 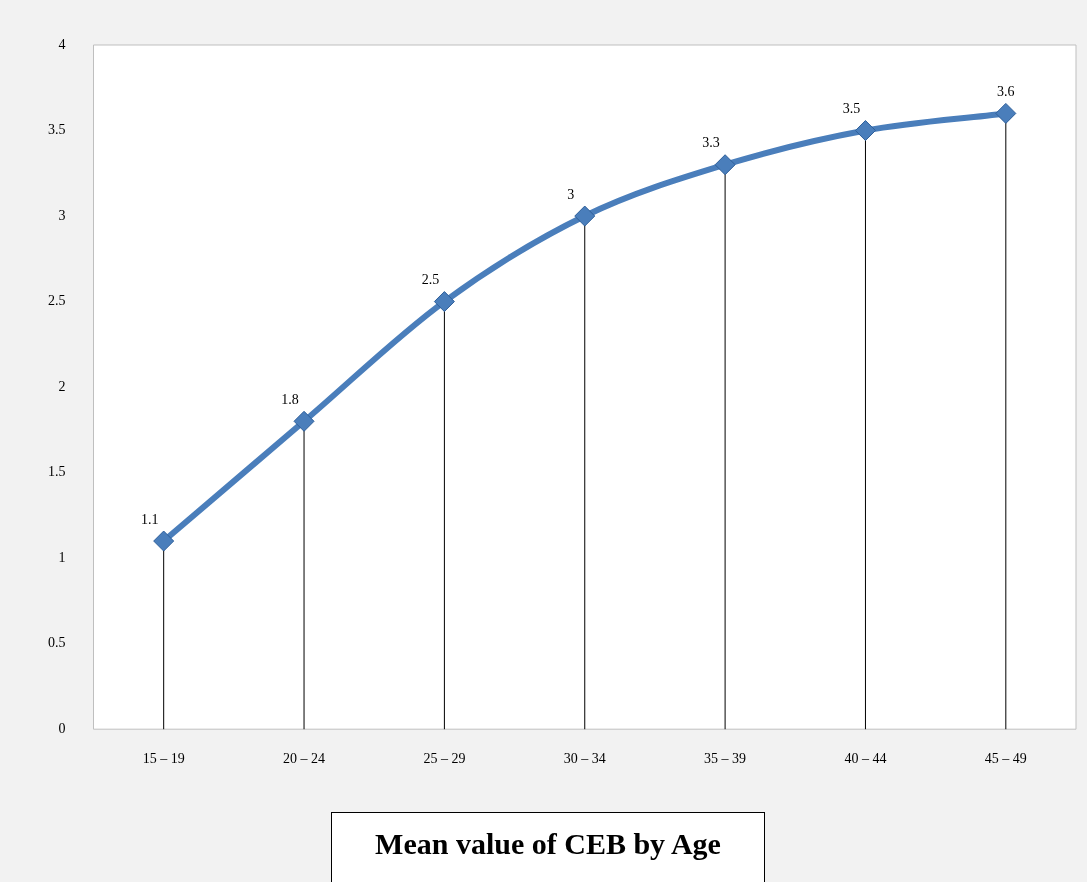 What do you see at coordinates (57, 643) in the screenshot?
I see `y-tick-label: 0.5` at bounding box center [57, 643].